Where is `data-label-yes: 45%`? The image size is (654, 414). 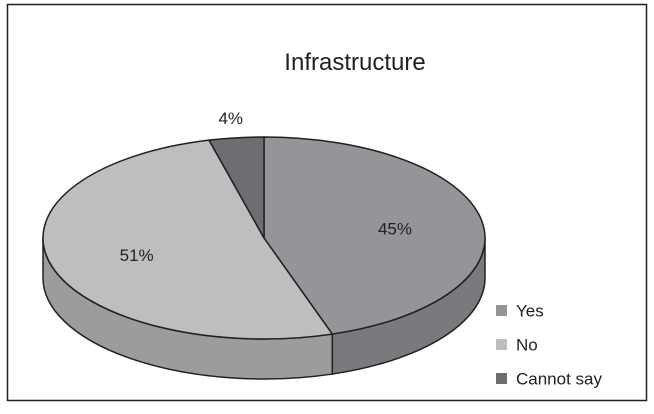
data-label-yes: 45% is located at coordinates (395, 229).